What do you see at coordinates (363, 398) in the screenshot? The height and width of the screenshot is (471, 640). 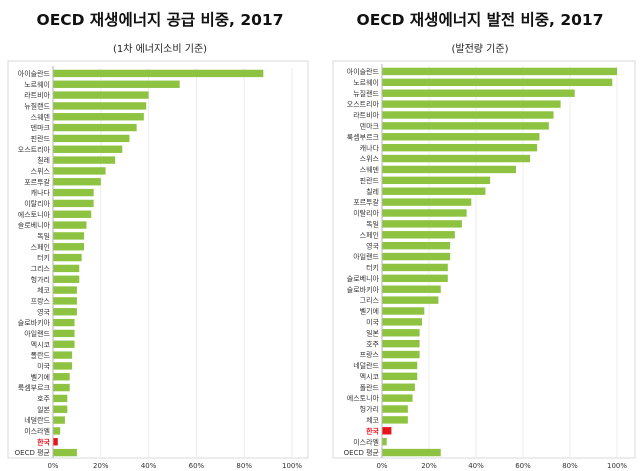 I see `category-label: 에스토니아` at bounding box center [363, 398].